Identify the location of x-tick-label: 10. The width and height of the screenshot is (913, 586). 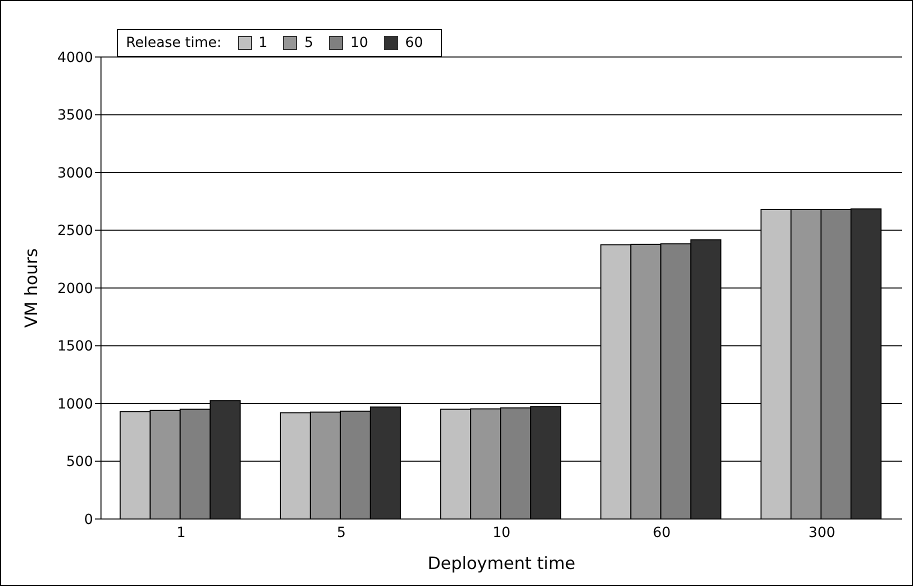
(501, 532).